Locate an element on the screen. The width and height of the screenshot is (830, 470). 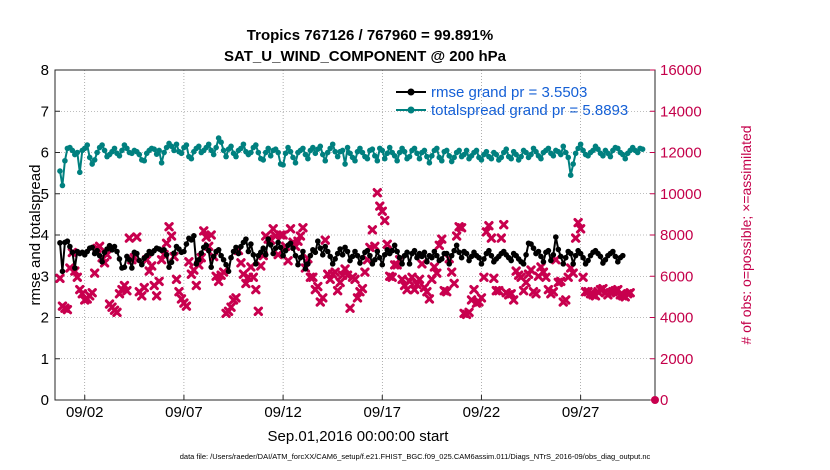
obs-count-terminal-point is located at coordinates (655, 400).